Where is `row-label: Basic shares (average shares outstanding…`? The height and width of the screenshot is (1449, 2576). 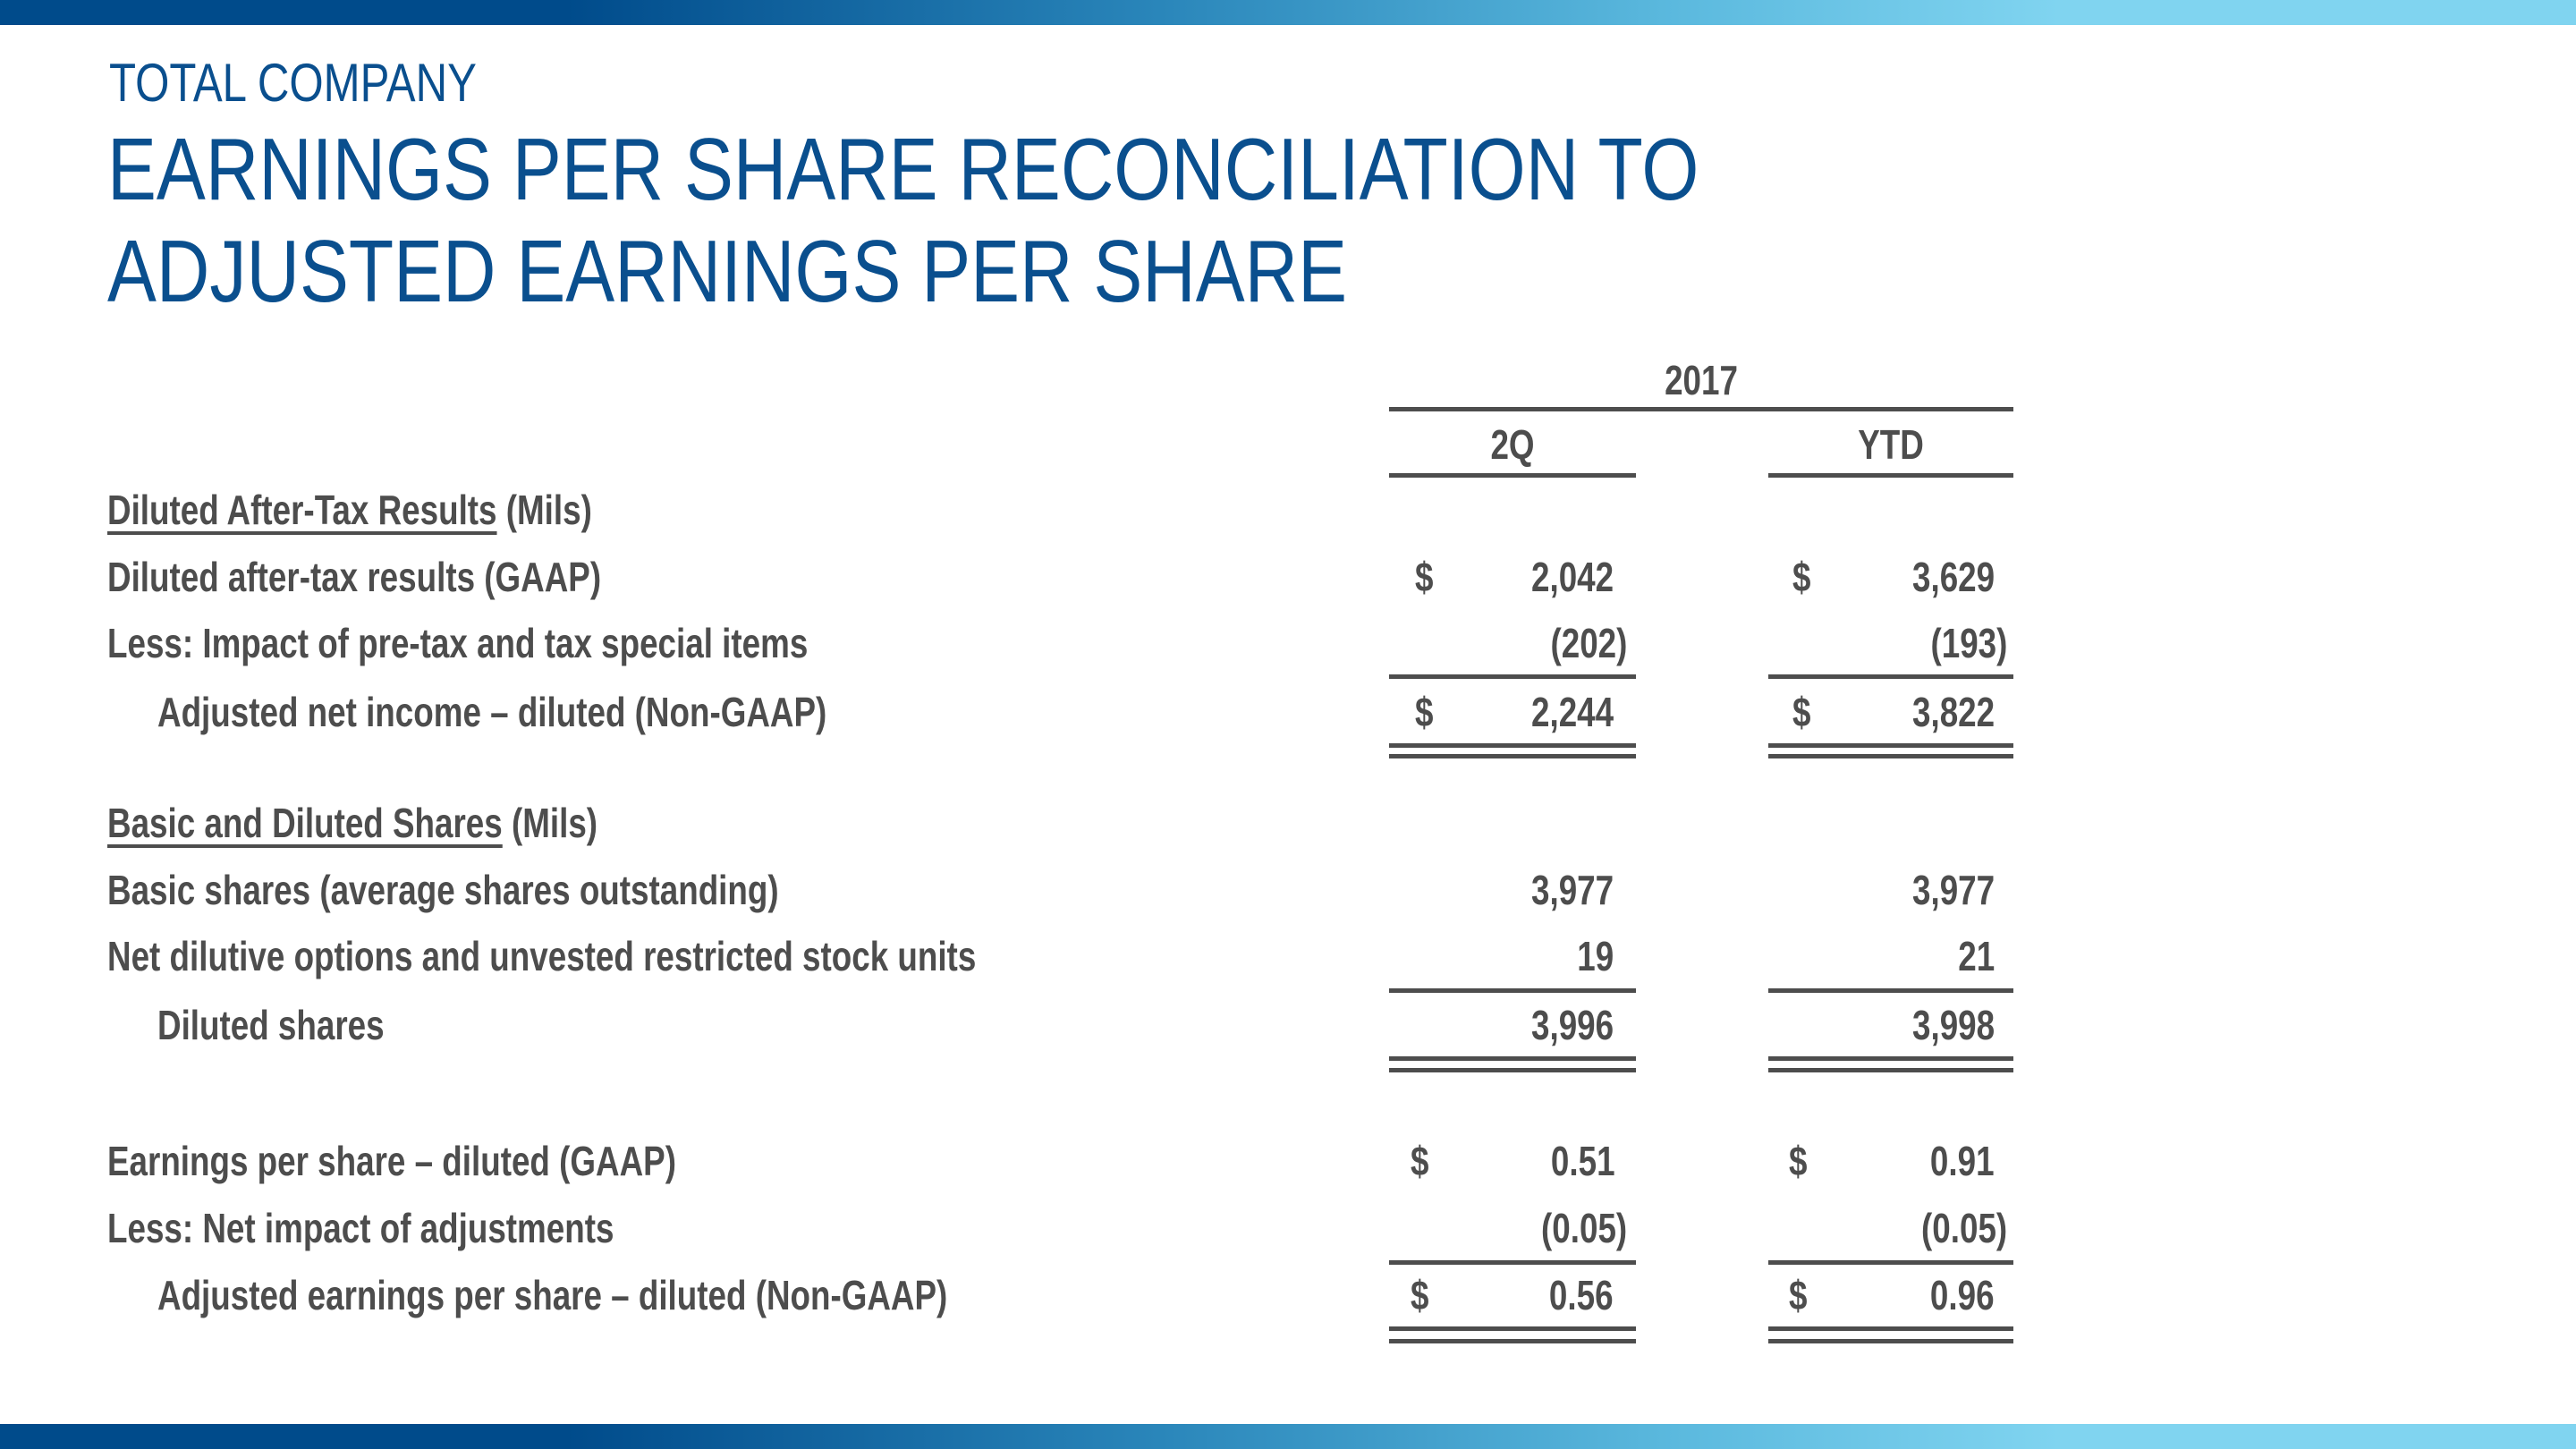
row-label: Basic shares (average shares outstanding… is located at coordinates (443, 890).